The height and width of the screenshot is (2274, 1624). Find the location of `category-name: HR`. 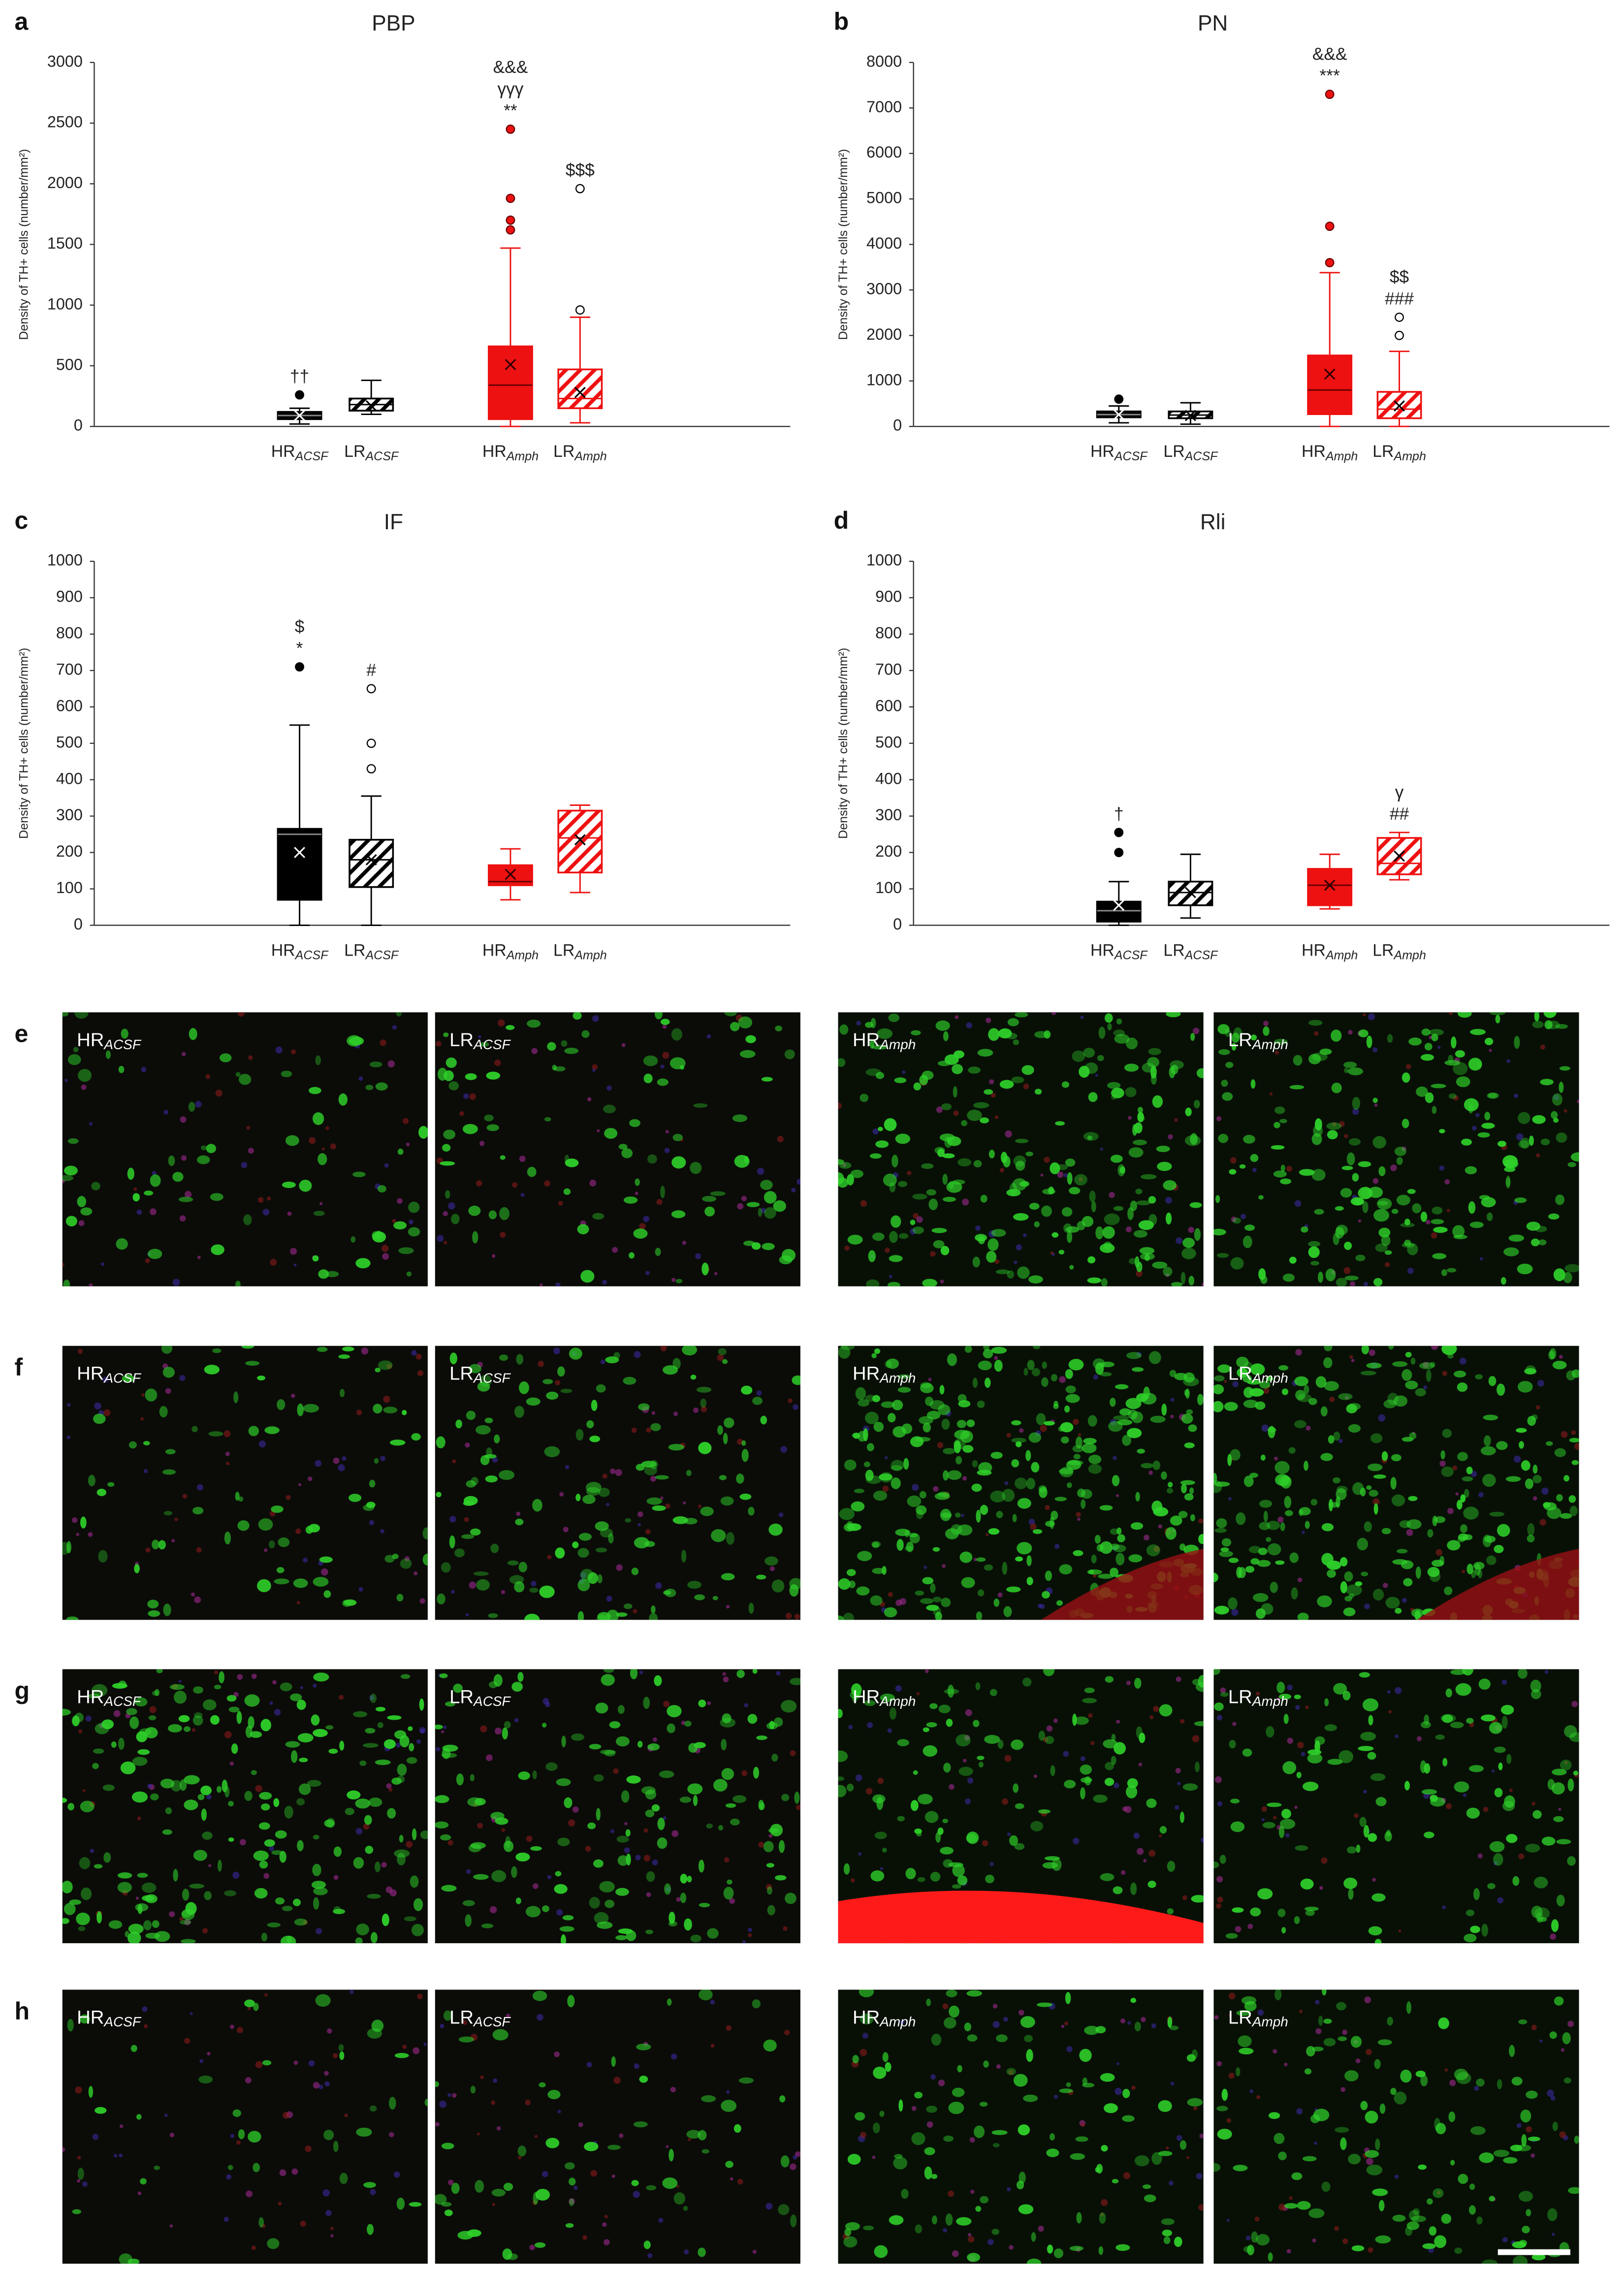

category-name: HR is located at coordinates (1102, 950).